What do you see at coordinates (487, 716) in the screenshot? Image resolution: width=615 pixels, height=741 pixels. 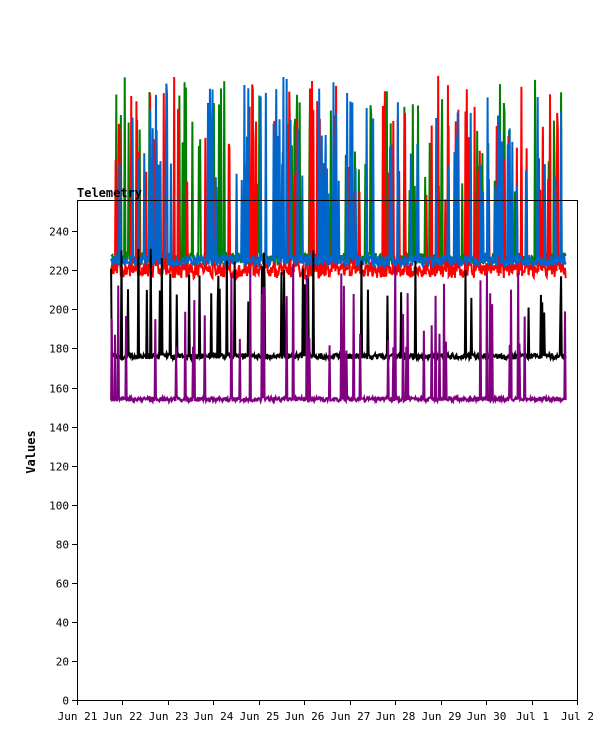 I see `x-tick-label: Jun 30` at bounding box center [487, 716].